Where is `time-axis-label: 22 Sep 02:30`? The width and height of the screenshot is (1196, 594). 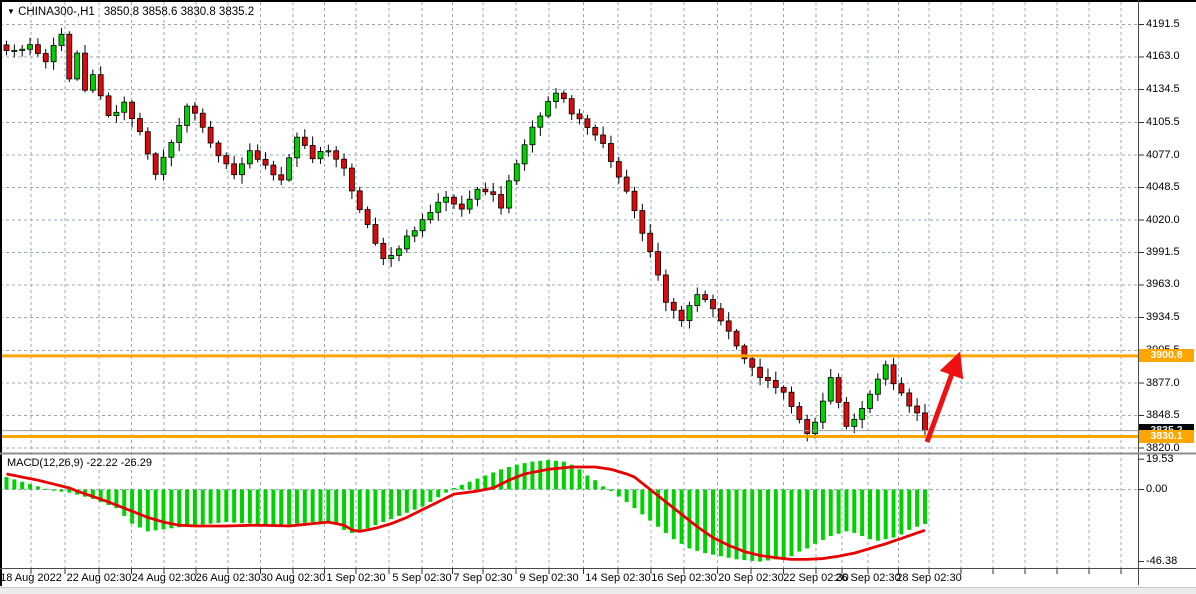
time-axis-label: 22 Sep 02:30 is located at coordinates (816, 578).